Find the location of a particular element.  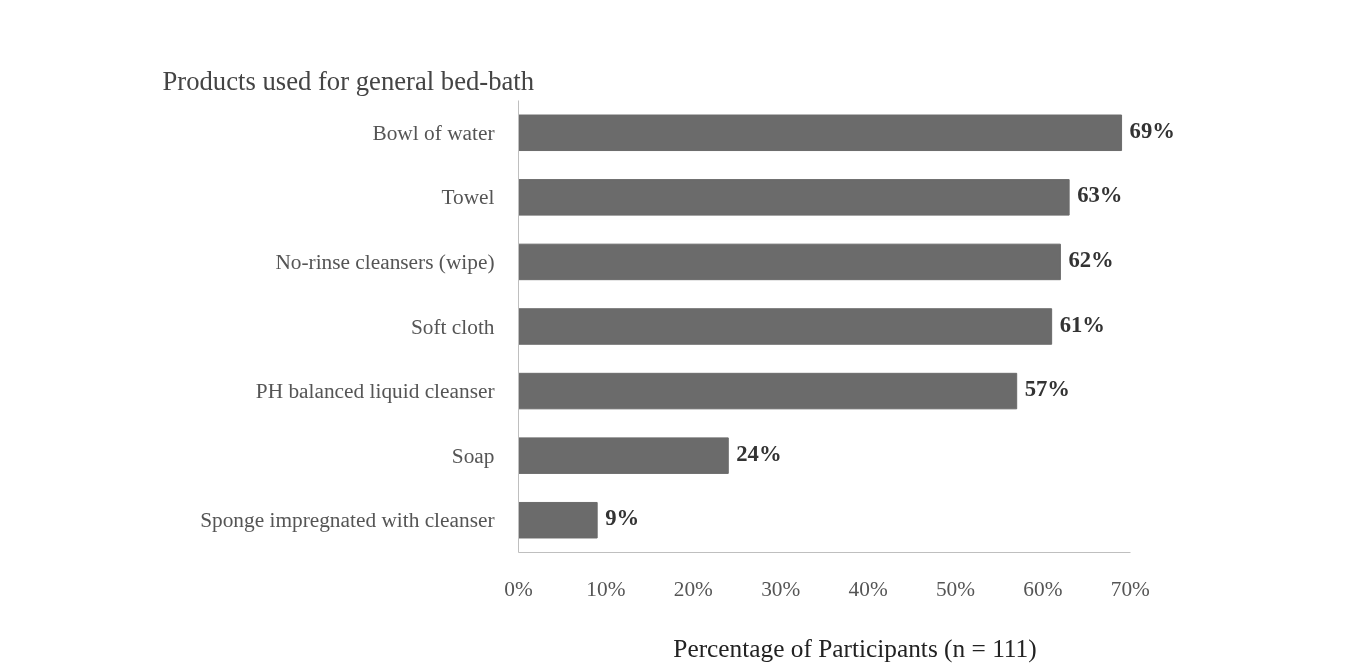

chart-title: Products used for general bed-bath is located at coordinates (348, 80).